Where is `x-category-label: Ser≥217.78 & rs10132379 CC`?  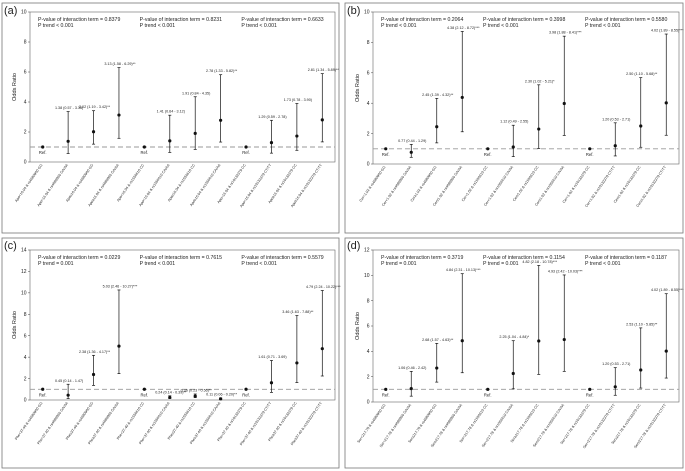
x-category-label: Ser≥217.78 & rs10132379 CC is located at coordinates (626, 424).